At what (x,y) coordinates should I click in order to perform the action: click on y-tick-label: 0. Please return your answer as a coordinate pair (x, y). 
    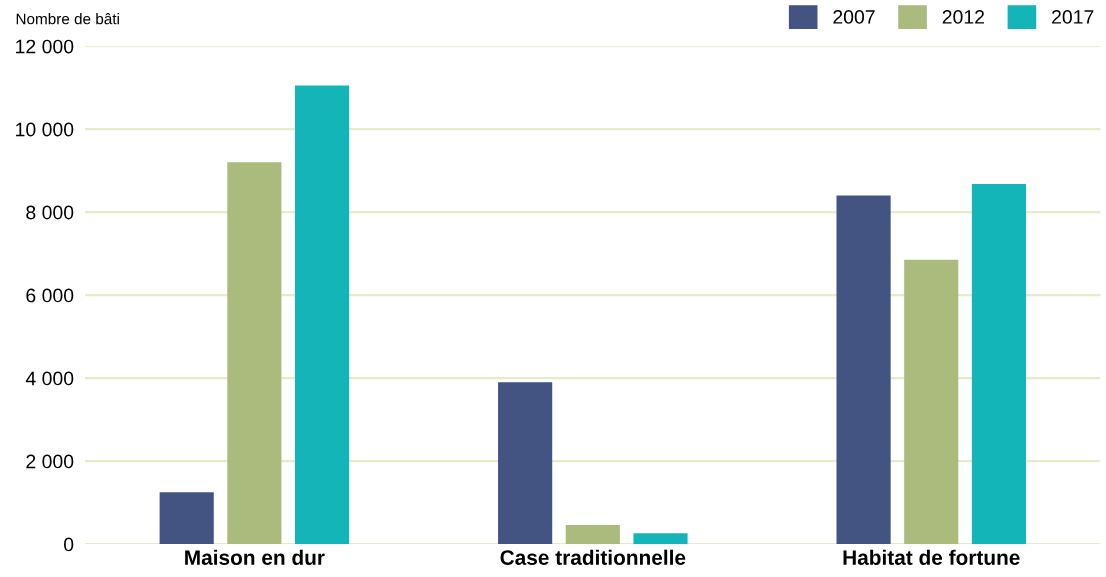
    Looking at the image, I should click on (69, 544).